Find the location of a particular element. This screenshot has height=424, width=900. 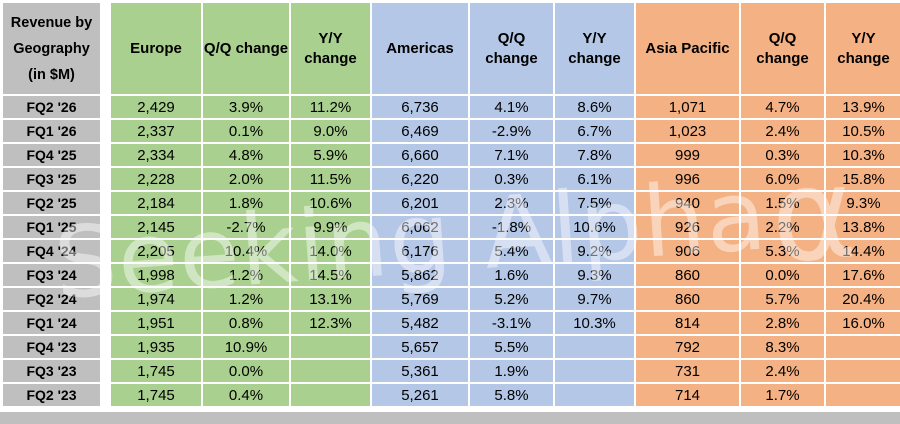

row-label: FQ3 '24 is located at coordinates (51, 275).